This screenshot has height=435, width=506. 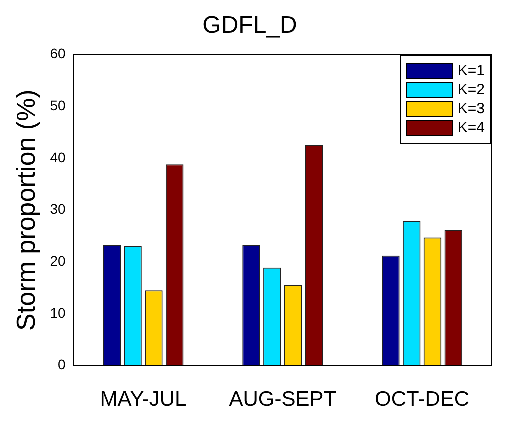 I want to click on y-tick-label: 60, so click(x=58, y=54).